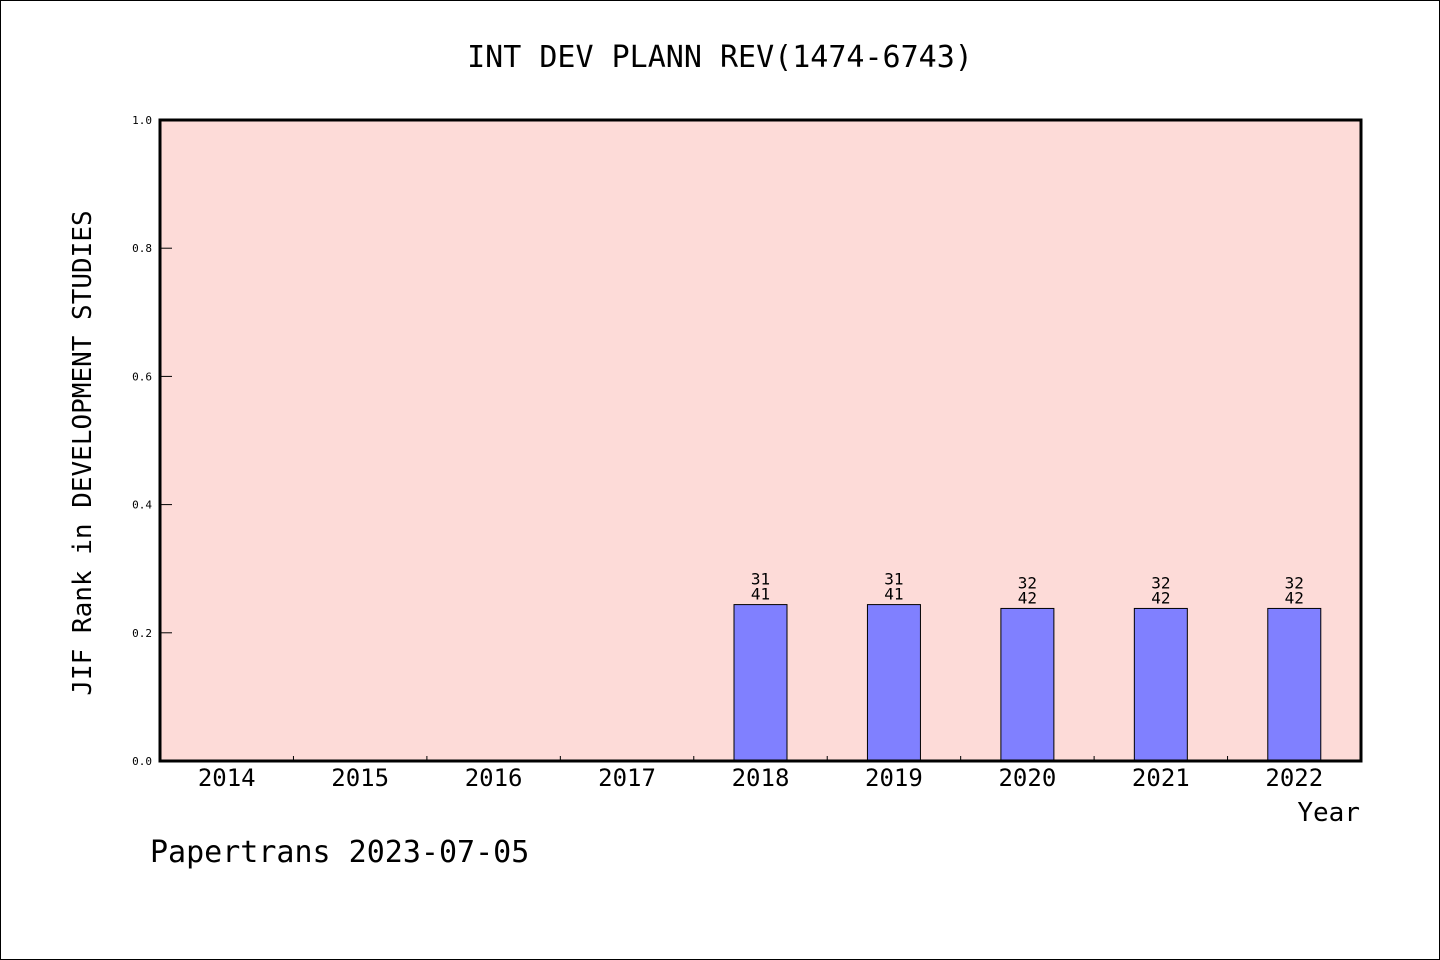  I want to click on x-tick-label: 2022, so click(1294, 778).